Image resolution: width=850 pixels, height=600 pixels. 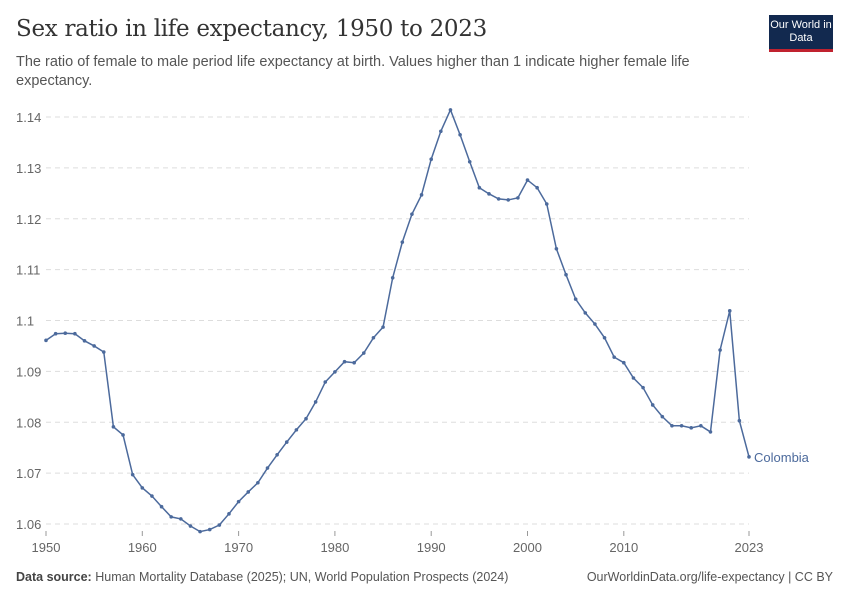 I want to click on x-tick-label: 1950, so click(x=46, y=547).